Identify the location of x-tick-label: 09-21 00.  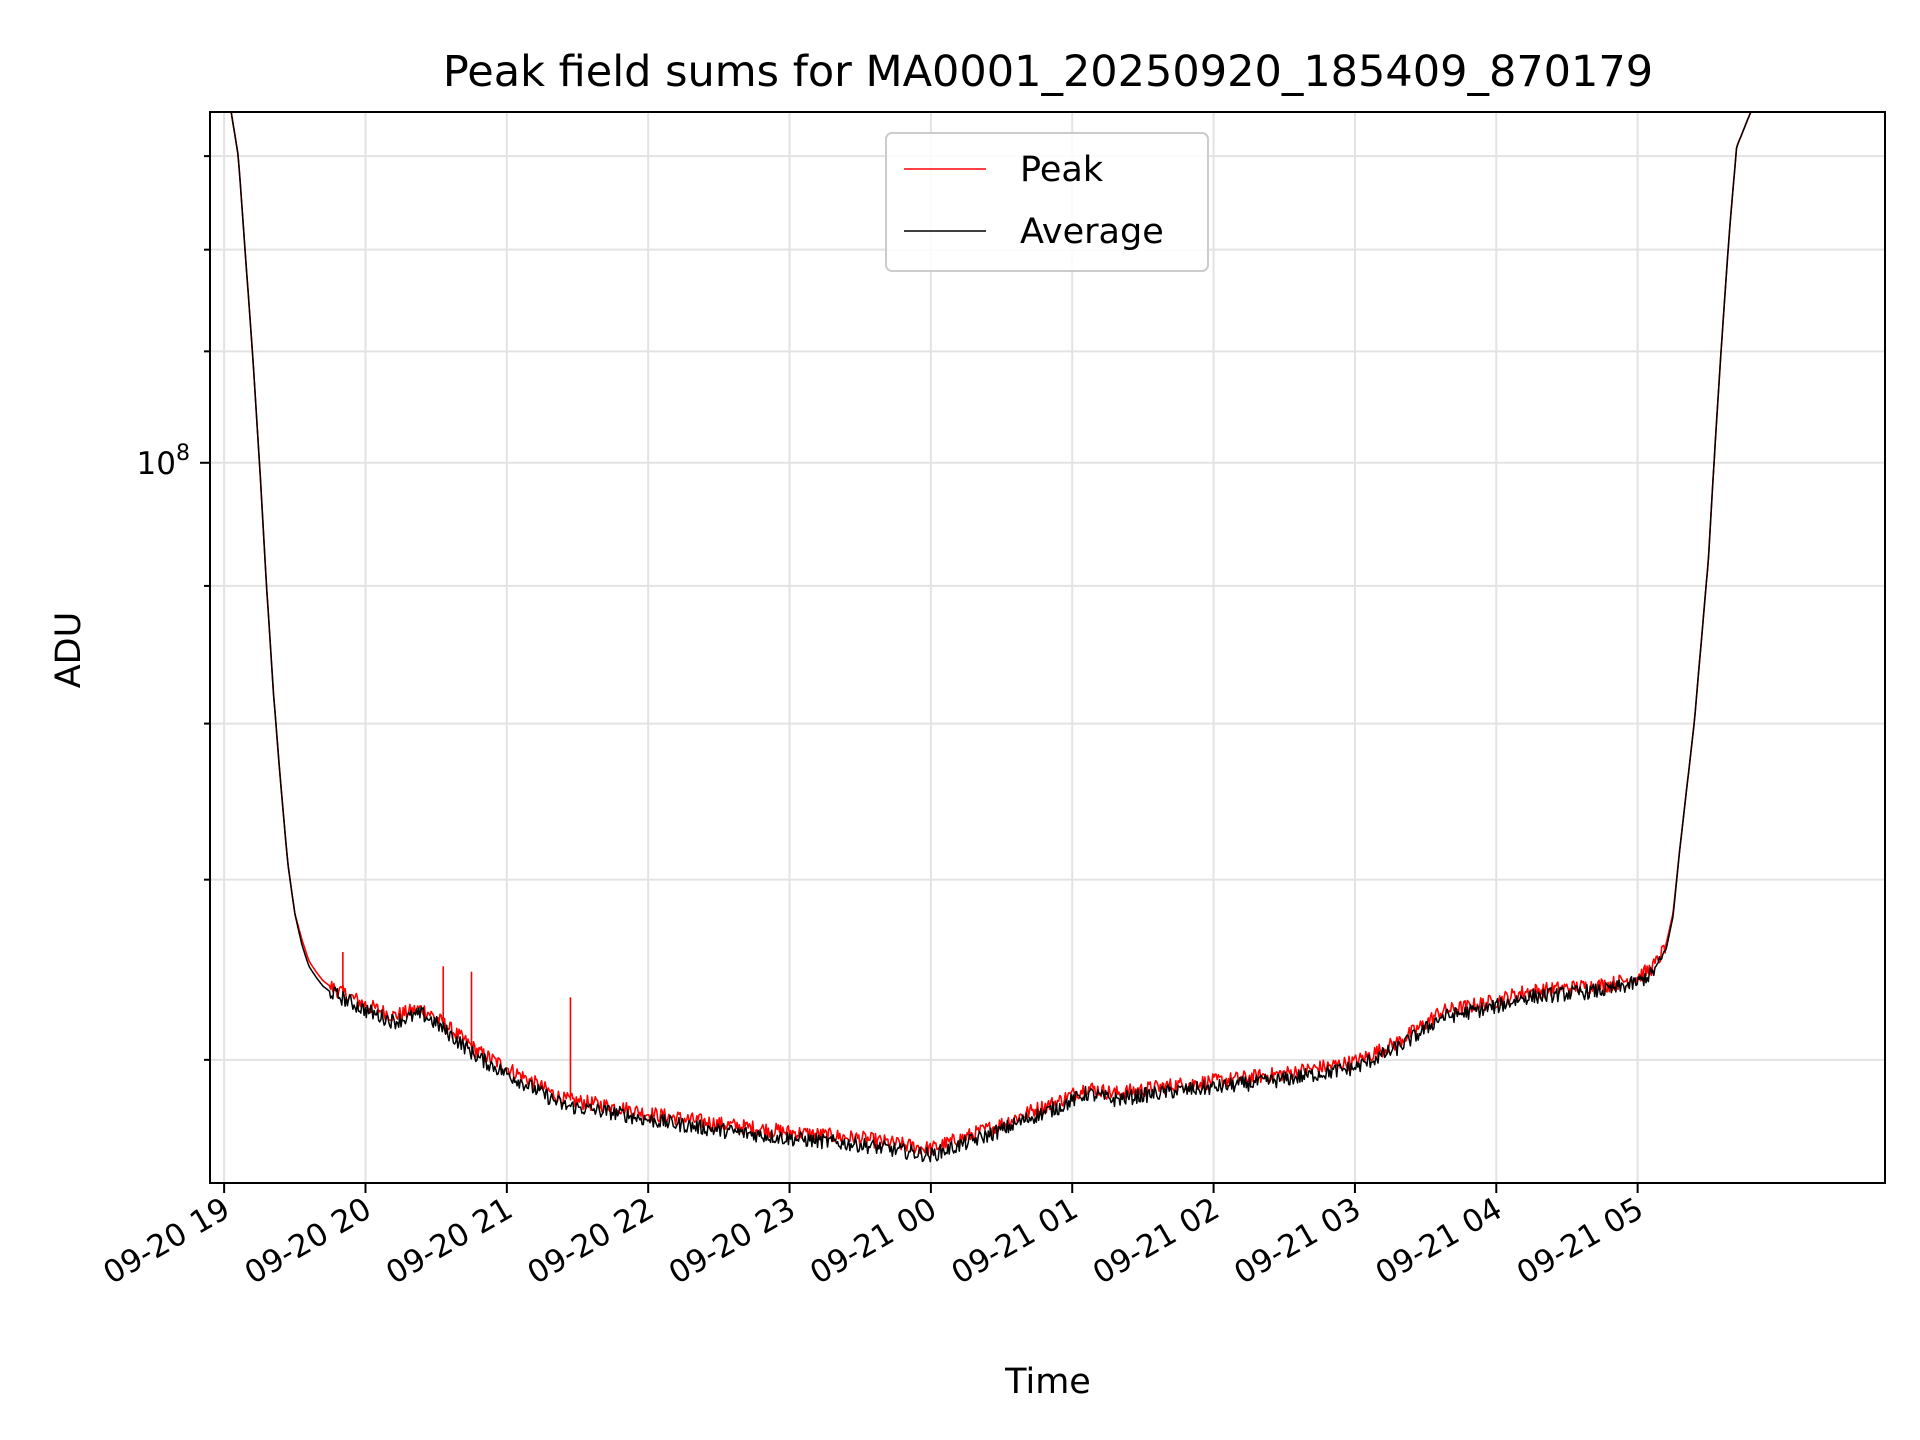
(873, 1241).